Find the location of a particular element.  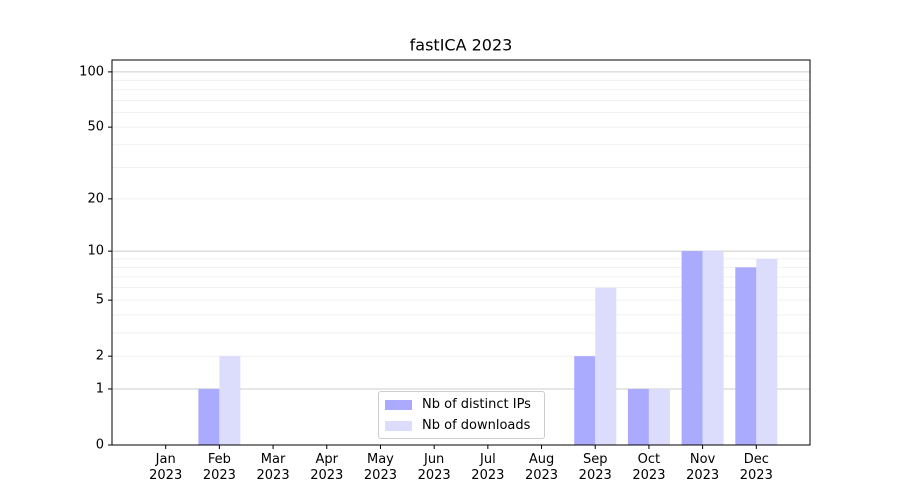

legend-item: Nb of downloads is located at coordinates (461, 425).